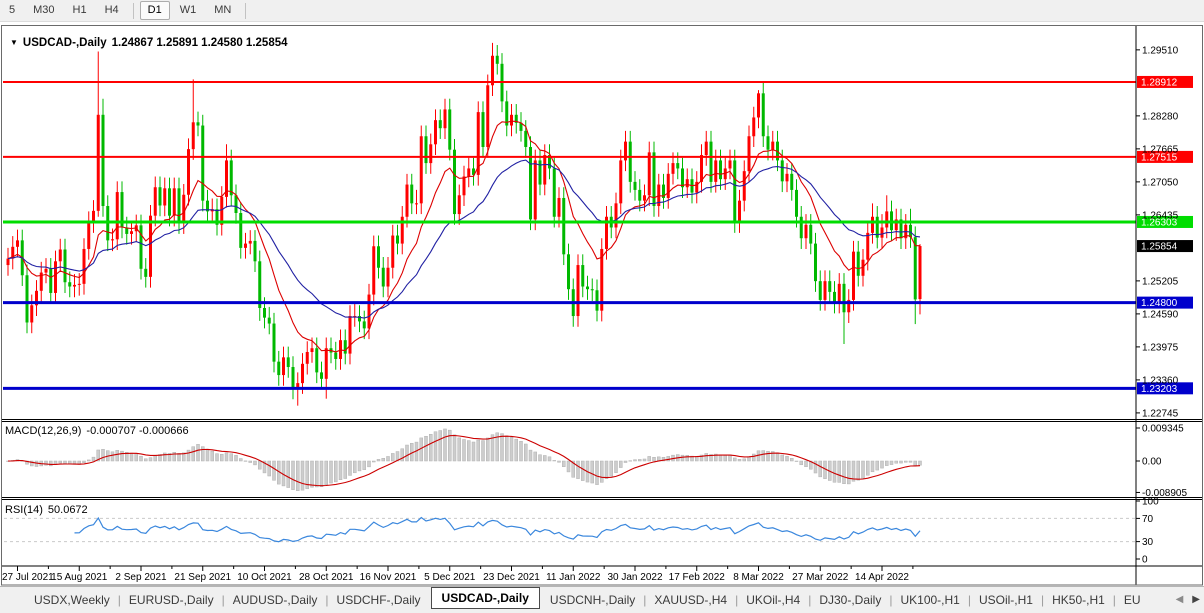 Image resolution: width=1204 pixels, height=613 pixels. What do you see at coordinates (67, 510) in the screenshot?
I see `rsi-value: 50.0672` at bounding box center [67, 510].